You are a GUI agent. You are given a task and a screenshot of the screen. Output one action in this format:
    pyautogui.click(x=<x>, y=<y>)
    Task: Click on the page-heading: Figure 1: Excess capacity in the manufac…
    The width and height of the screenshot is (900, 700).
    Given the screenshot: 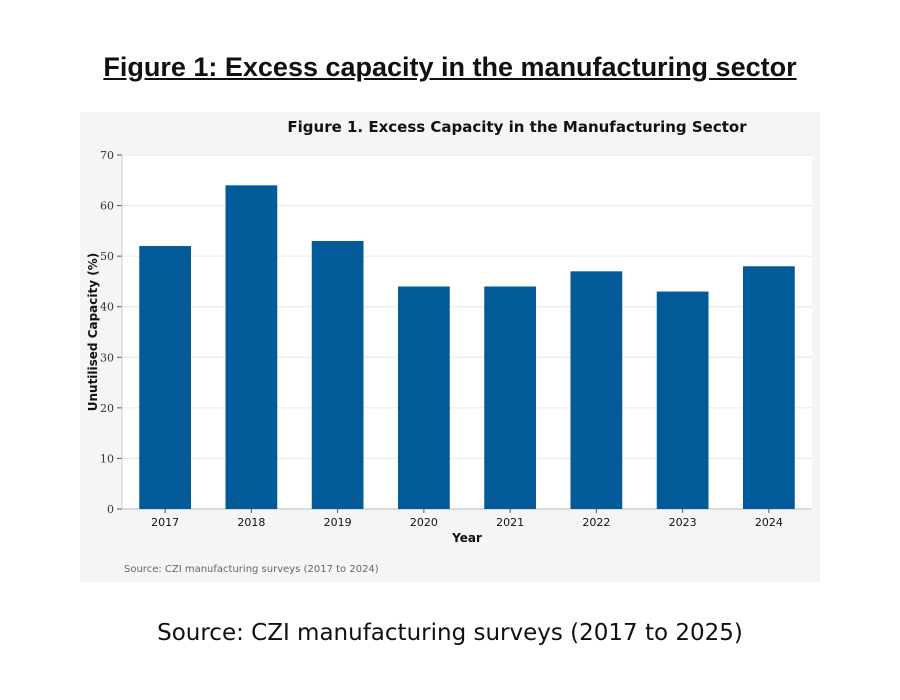 What is the action you would take?
    pyautogui.click(x=450, y=67)
    